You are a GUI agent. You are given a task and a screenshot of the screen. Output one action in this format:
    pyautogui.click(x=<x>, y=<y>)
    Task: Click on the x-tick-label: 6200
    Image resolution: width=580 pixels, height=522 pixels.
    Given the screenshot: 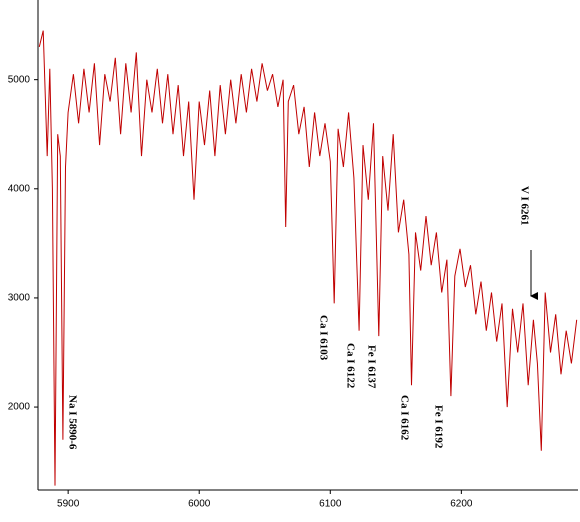 What is the action you would take?
    pyautogui.click(x=461, y=504)
    